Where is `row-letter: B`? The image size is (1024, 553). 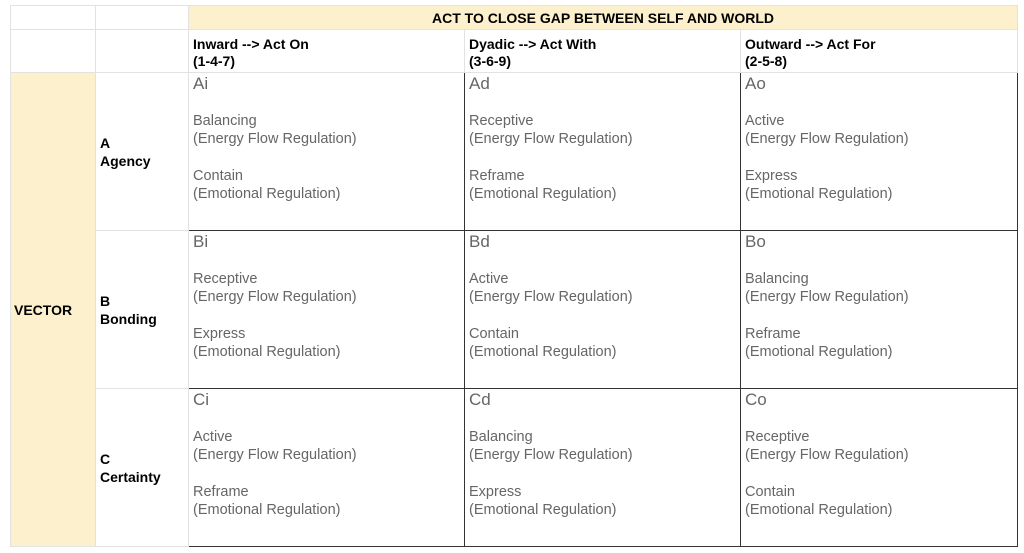
row-letter: B is located at coordinates (105, 300).